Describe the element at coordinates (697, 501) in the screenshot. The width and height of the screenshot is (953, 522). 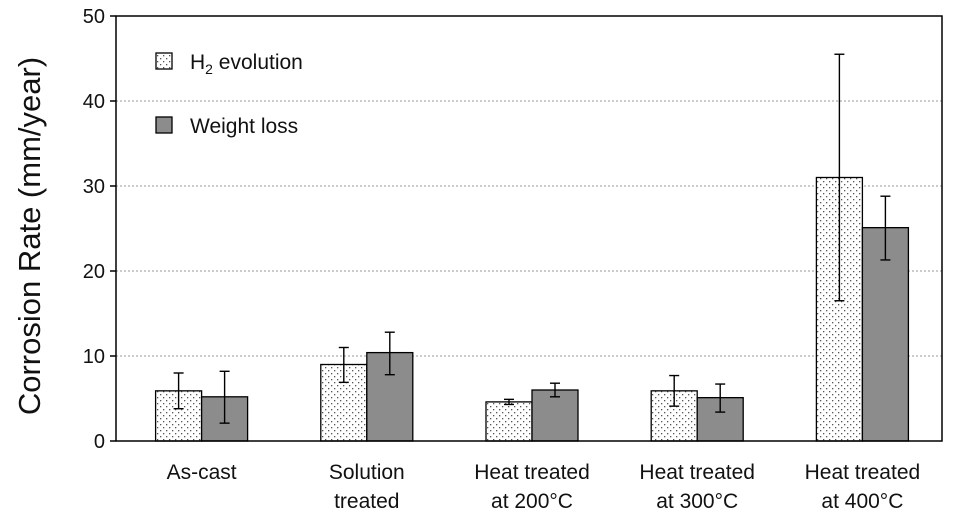
I see `x-tick-label: at 300°C` at that location.